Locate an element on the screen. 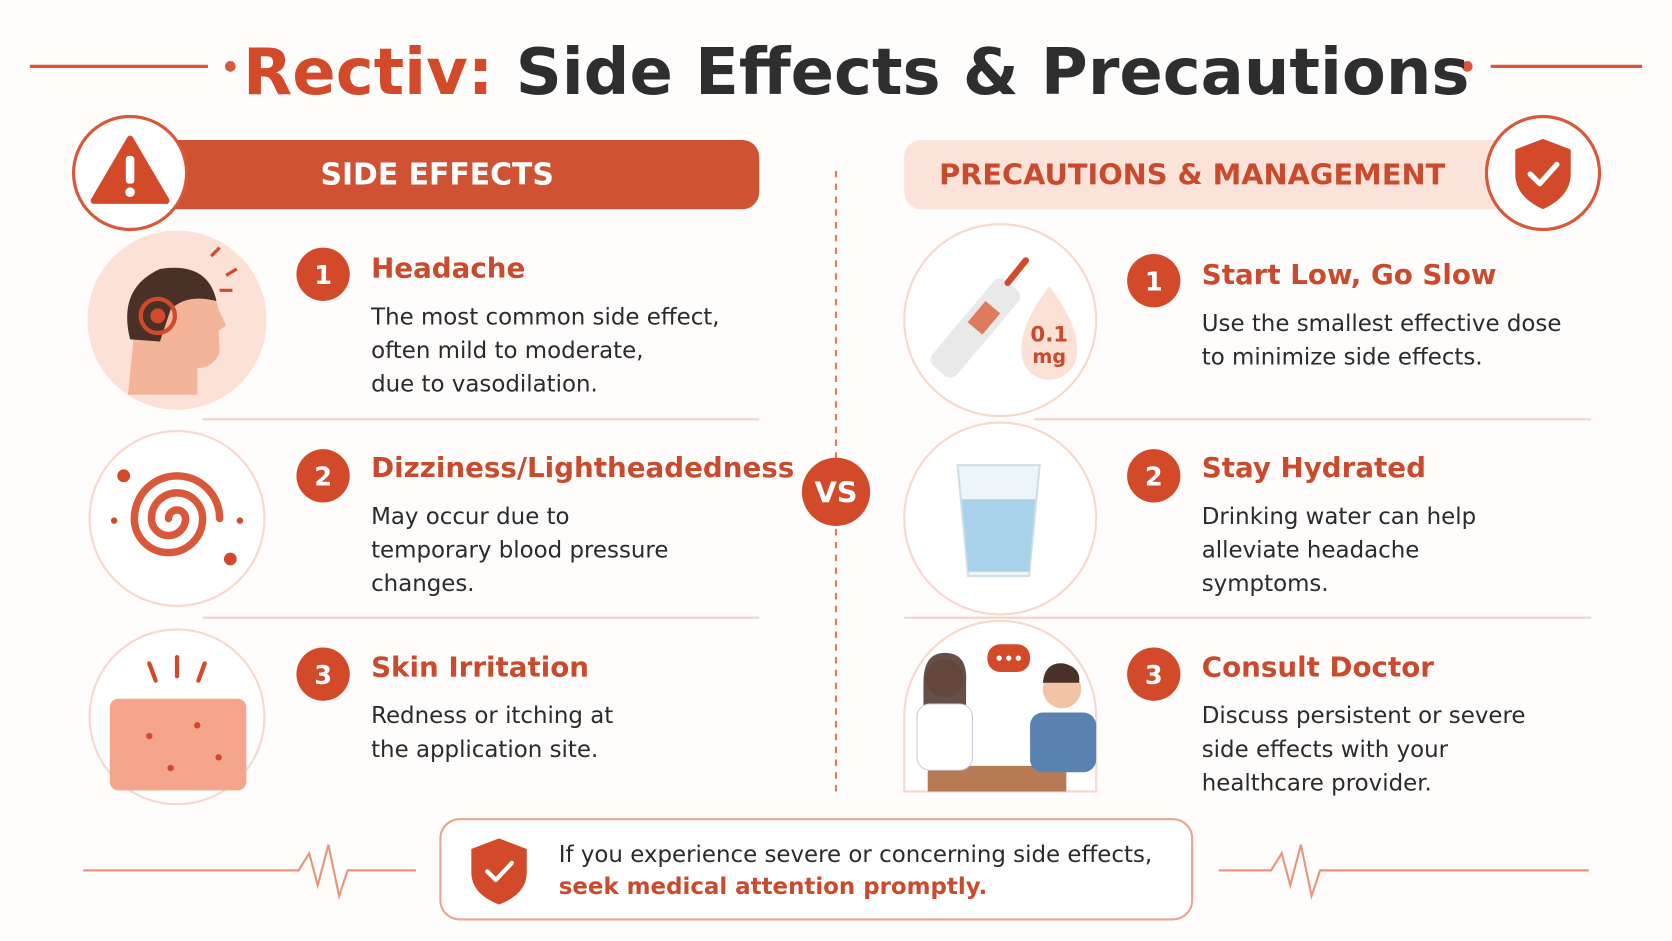  item-description: to minimize side effects. is located at coordinates (1342, 357).